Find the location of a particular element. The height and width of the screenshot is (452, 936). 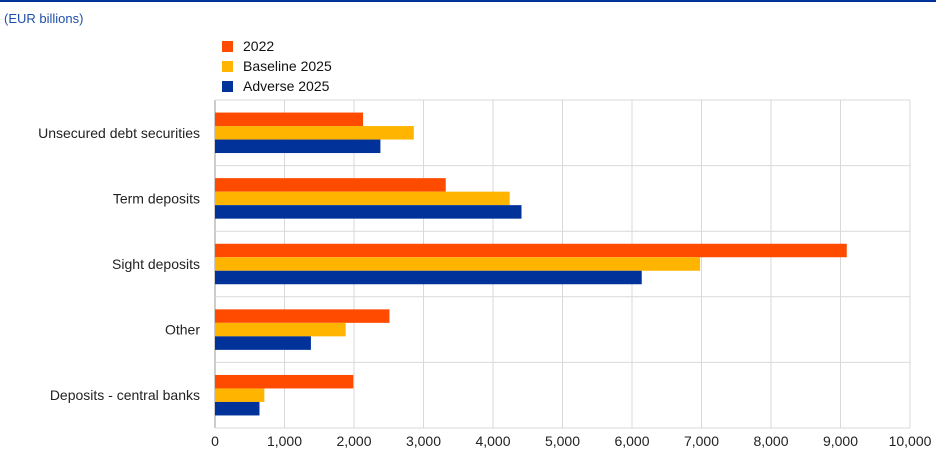

legend-item-adverse-2025: Adverse 2025 is located at coordinates (277, 86).